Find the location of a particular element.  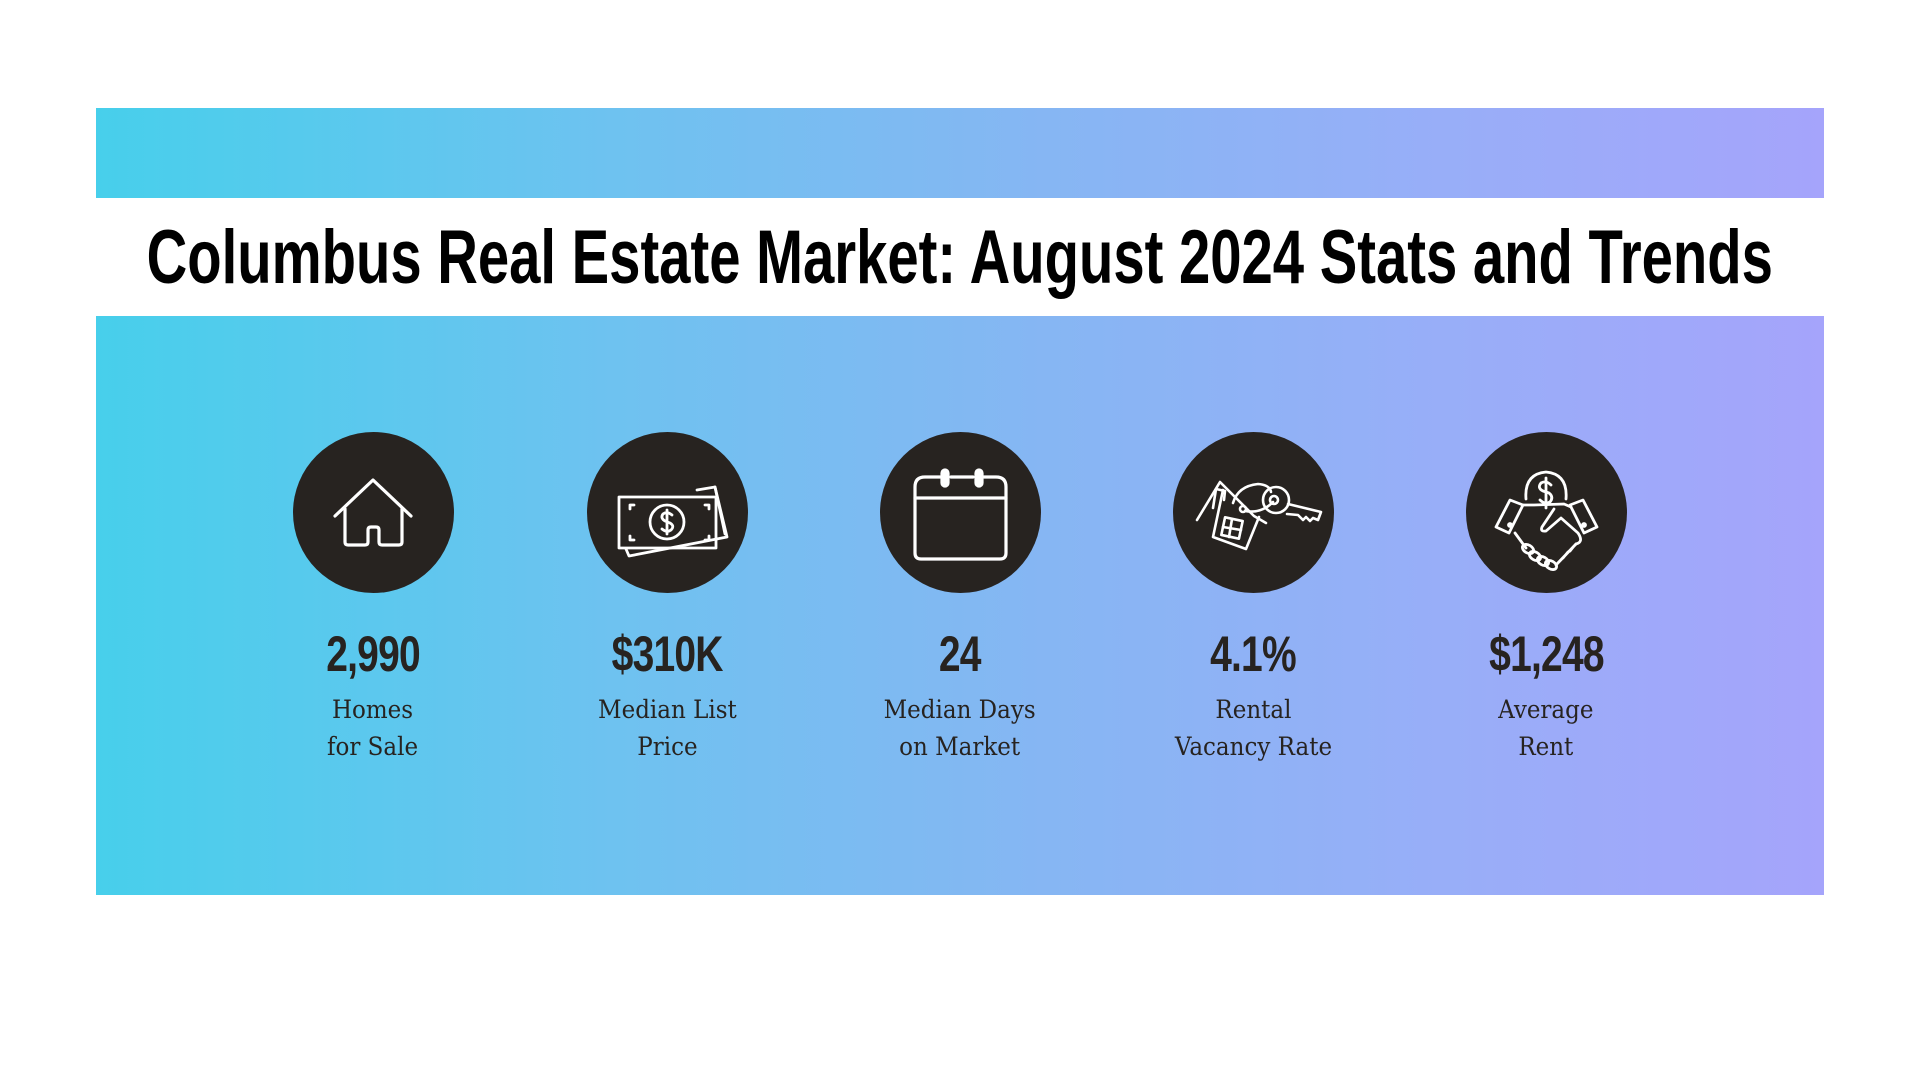

stat-value: 2,990 is located at coordinates (373, 654).